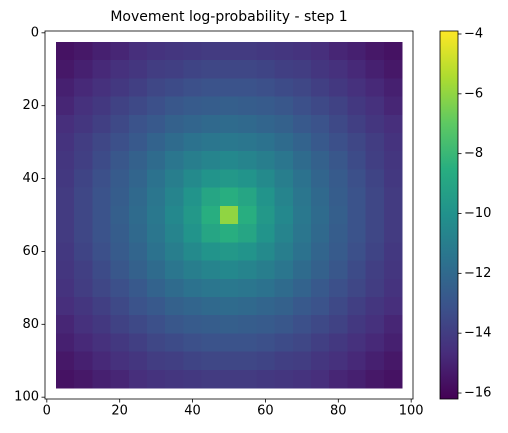 The width and height of the screenshot is (508, 433). Describe the element at coordinates (477, 273) in the screenshot. I see `colorbar-tick-label: −12` at that location.